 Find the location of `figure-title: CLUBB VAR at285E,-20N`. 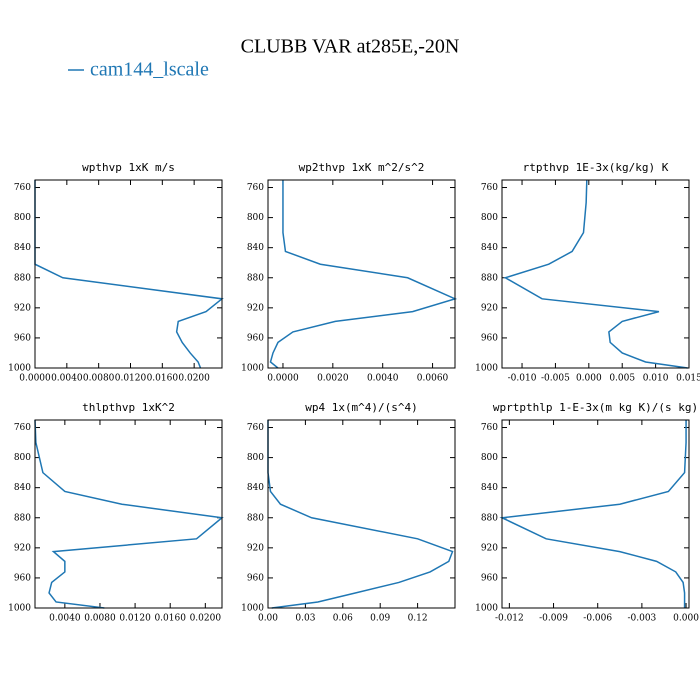

figure-title: CLUBB VAR at285E,-20N is located at coordinates (350, 47).